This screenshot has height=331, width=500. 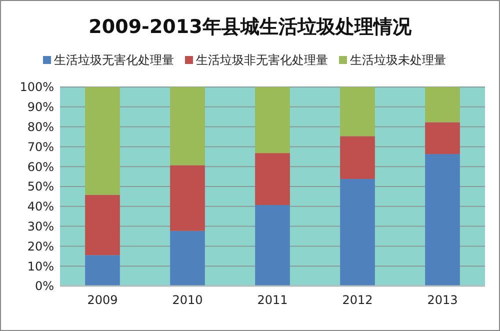 What do you see at coordinates (37, 87) in the screenshot?
I see `y-tick-label: 100%` at bounding box center [37, 87].